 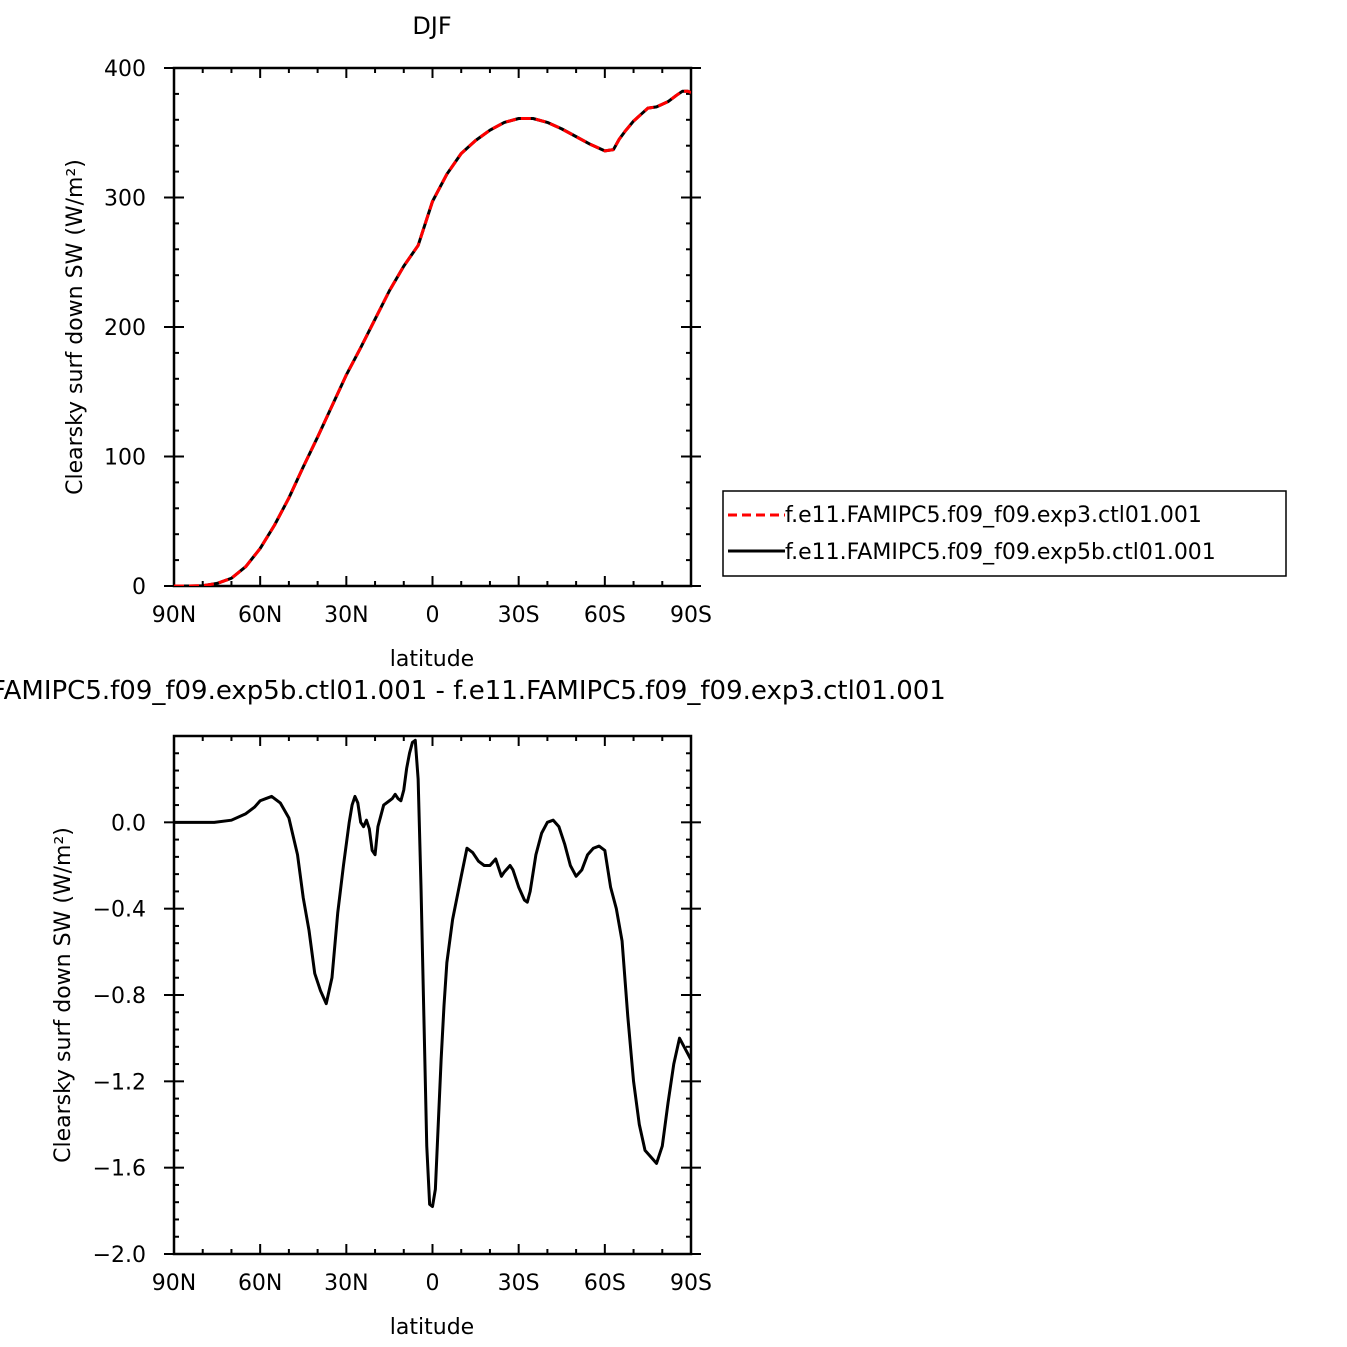 What do you see at coordinates (993, 515) in the screenshot?
I see `legend-label-exp3: f.e11.FAMIPC5.f09_f09.exp3.ctl01.001` at bounding box center [993, 515].